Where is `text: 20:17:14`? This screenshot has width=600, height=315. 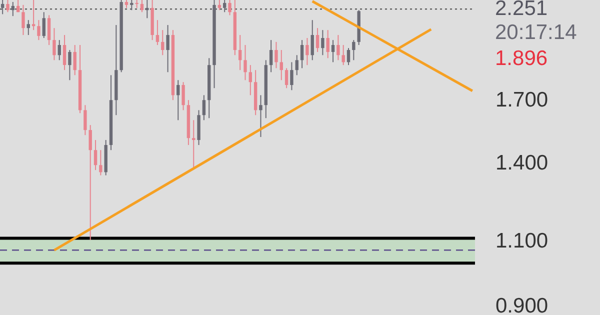 text: 20:17:14 is located at coordinates (536, 32).